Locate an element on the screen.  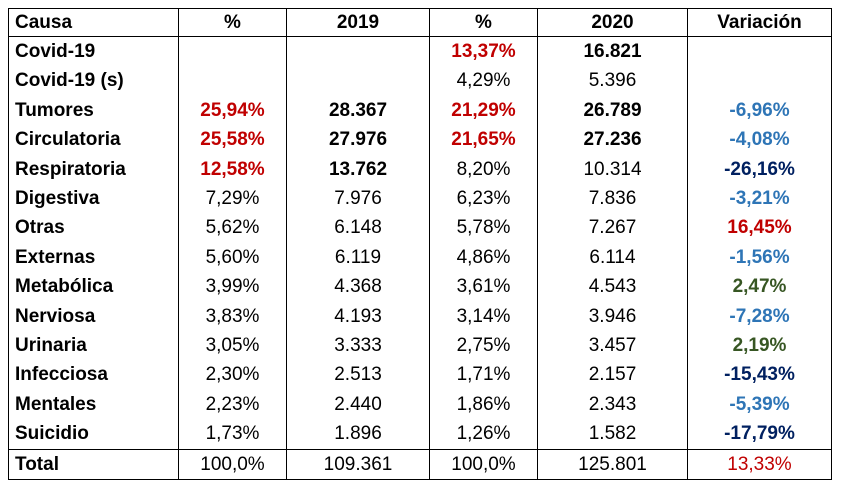
value-2019-cell: 2.440 is located at coordinates (358, 404).